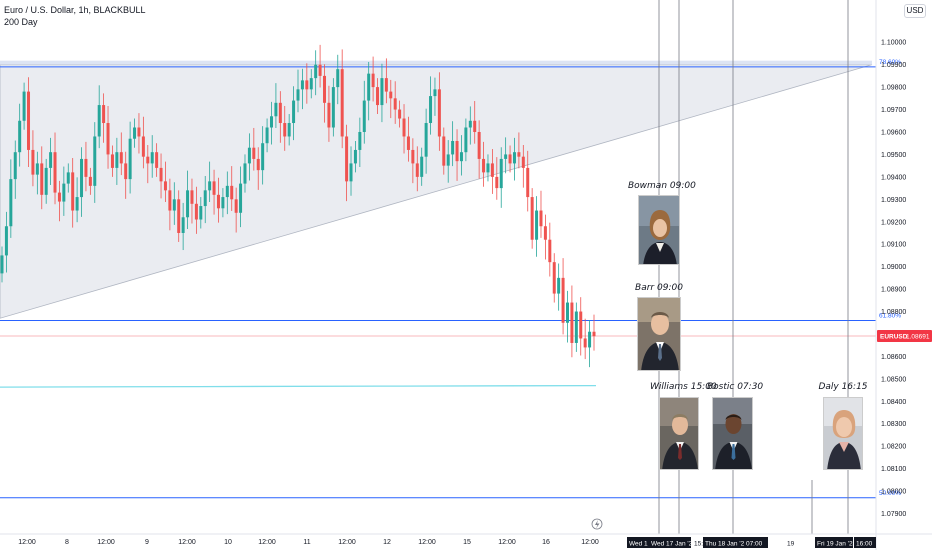 This screenshot has height=550, width=932. Describe the element at coordinates (298, 386) in the screenshot. I see `moving-average-line` at that location.